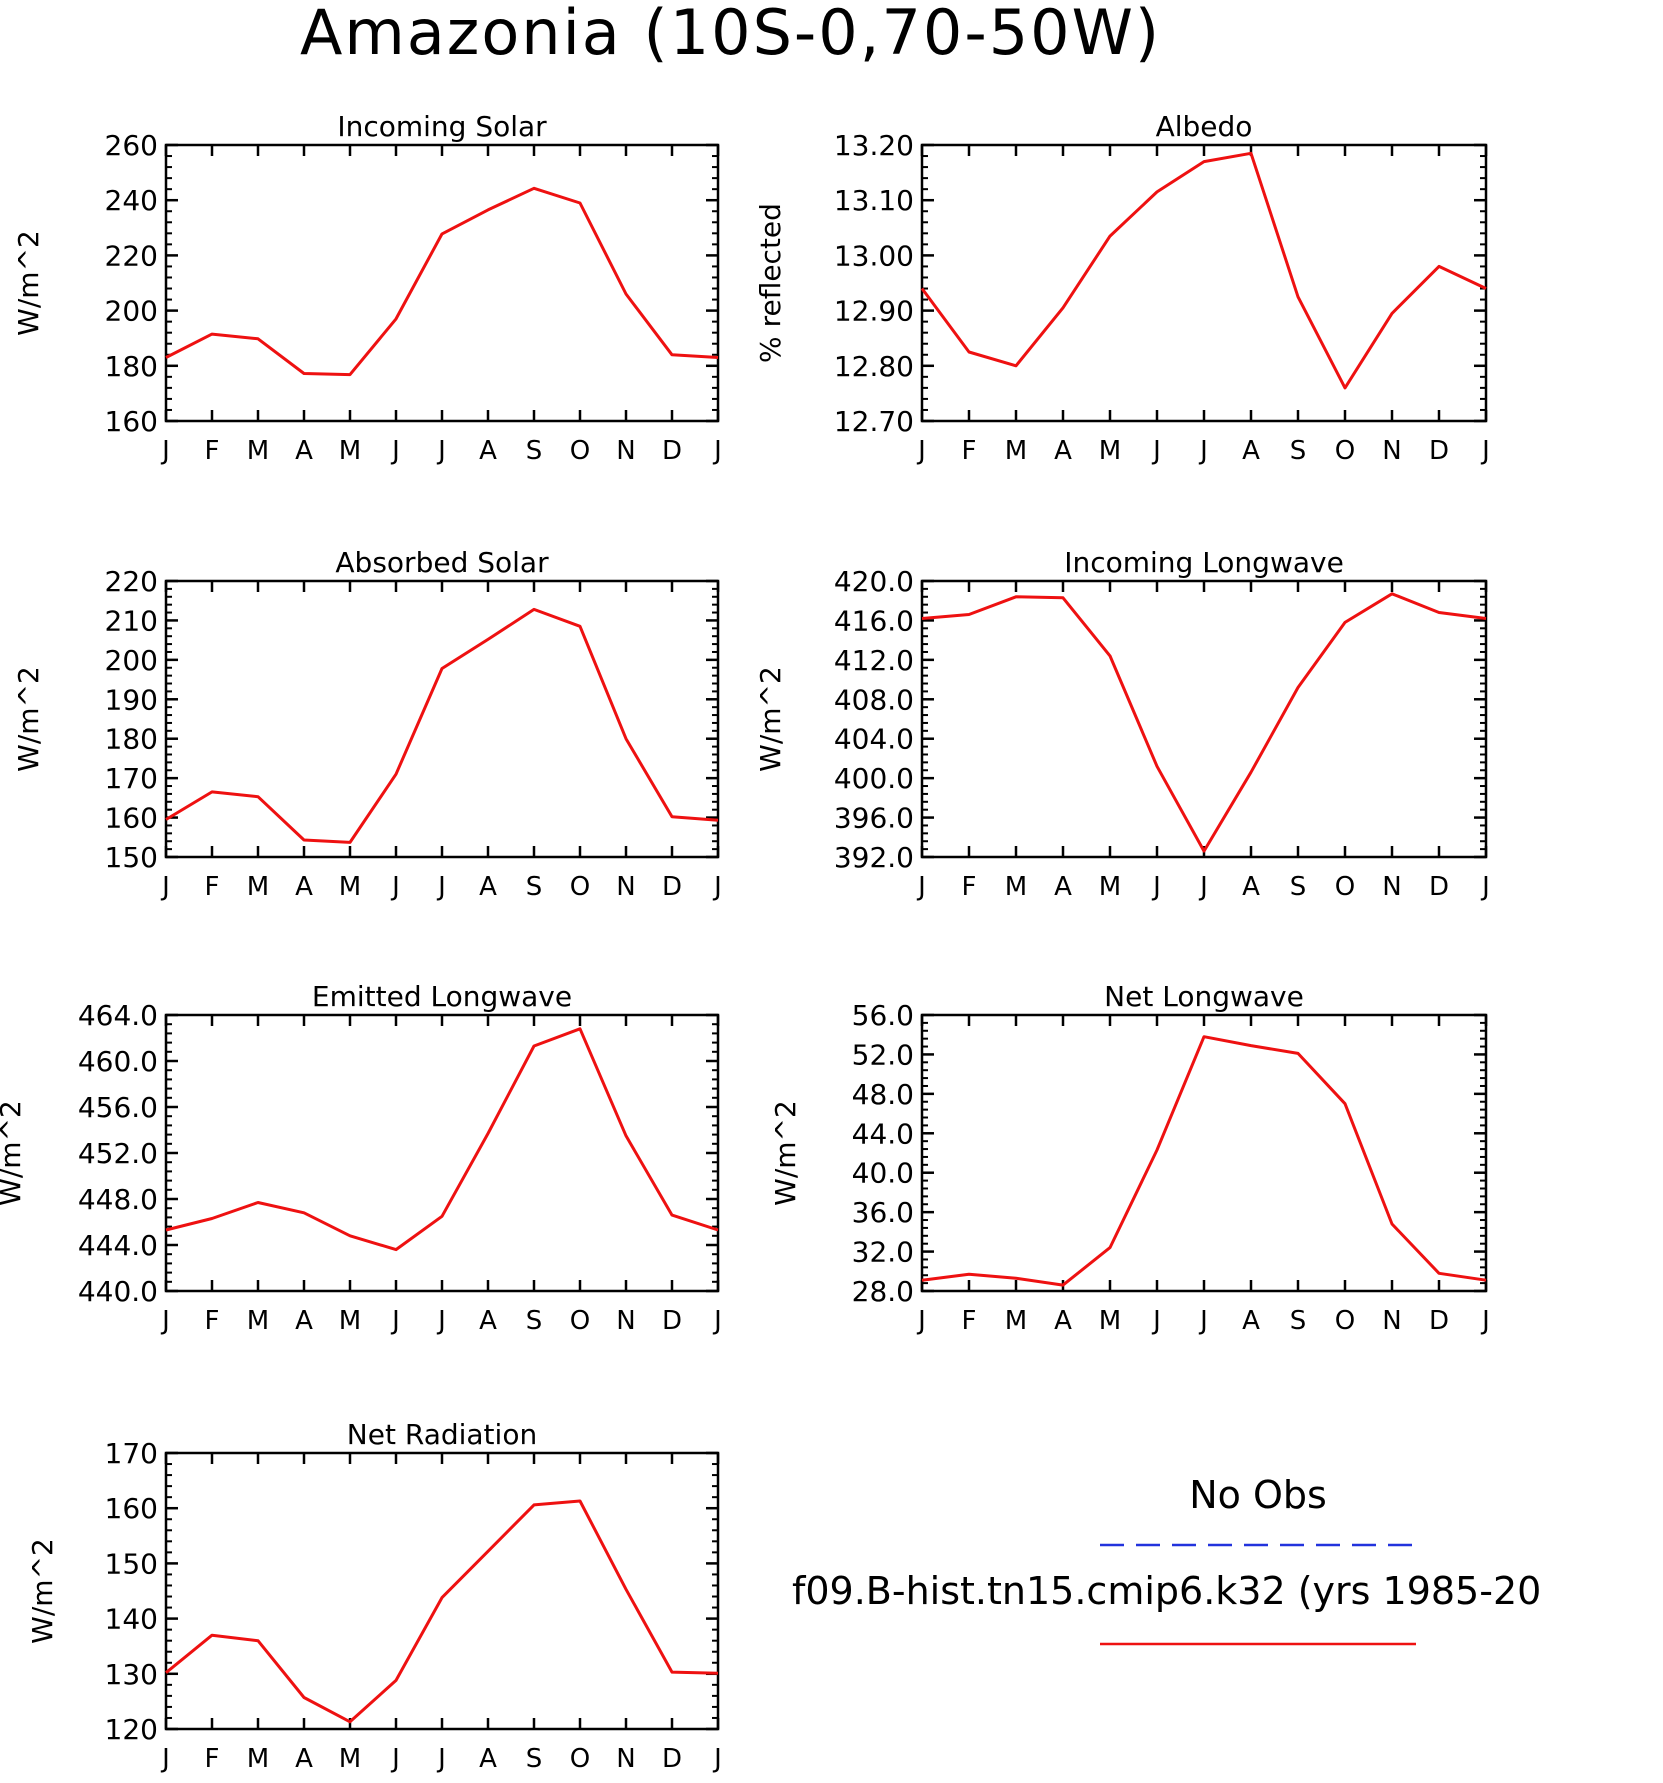  Describe the element at coordinates (874, 660) in the screenshot. I see `y-tick-label: 412.0` at that location.